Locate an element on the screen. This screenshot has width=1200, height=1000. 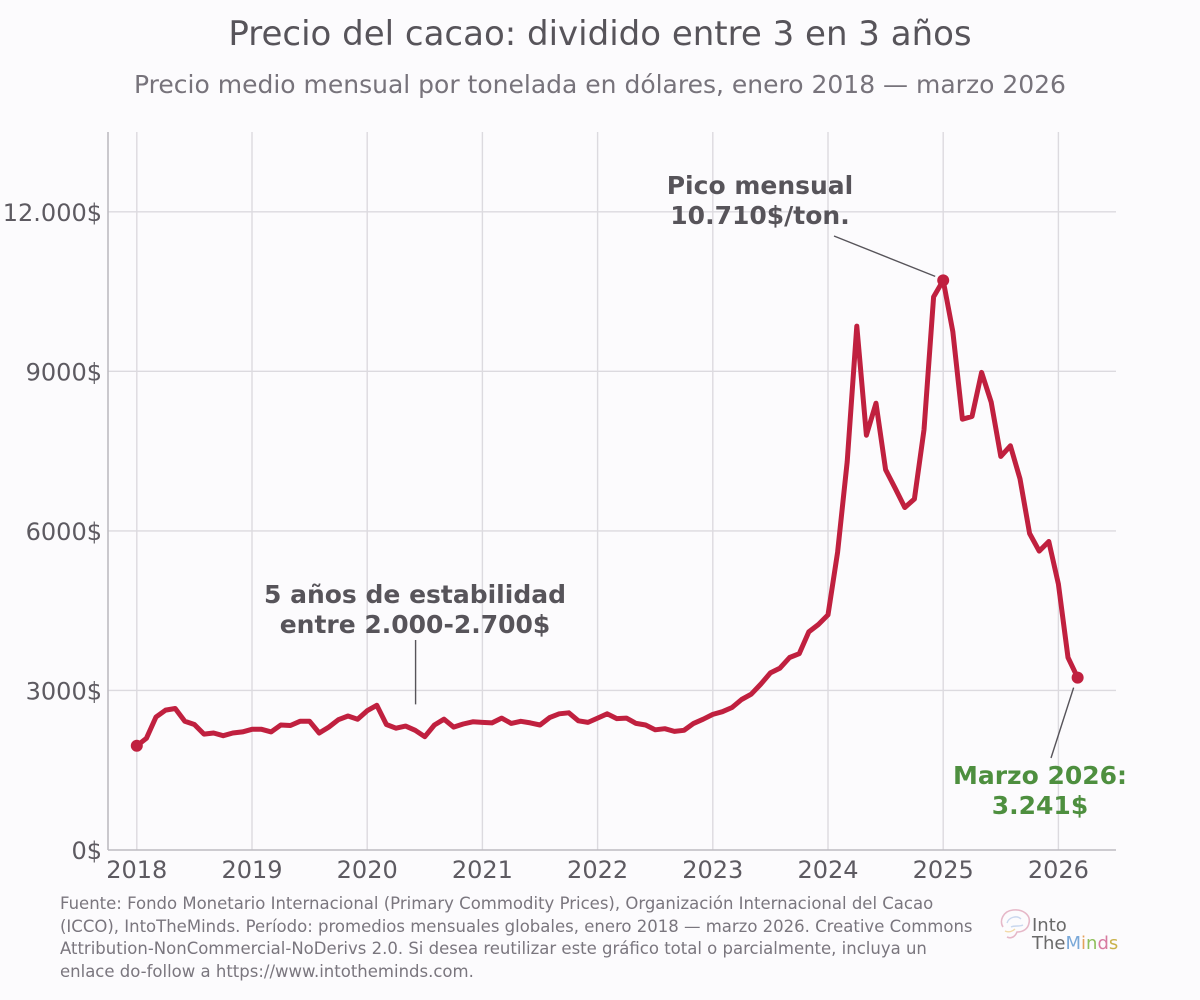
x-tick-label: 2020 is located at coordinates (367, 870).